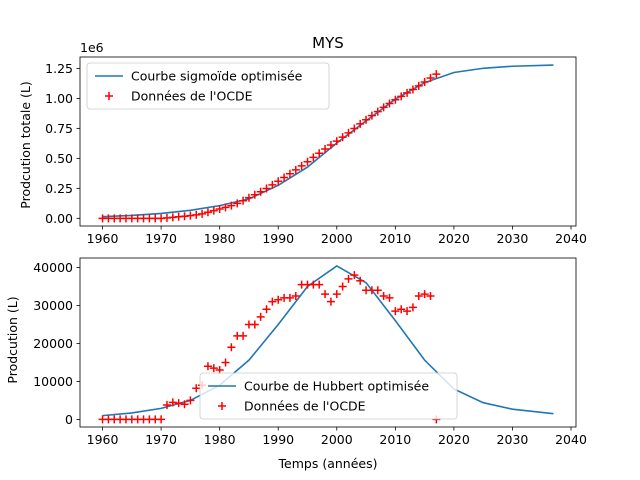 This screenshot has height=480, width=640. Describe the element at coordinates (59, 218) in the screenshot. I see `top-y-tick-label: 0.00` at that location.